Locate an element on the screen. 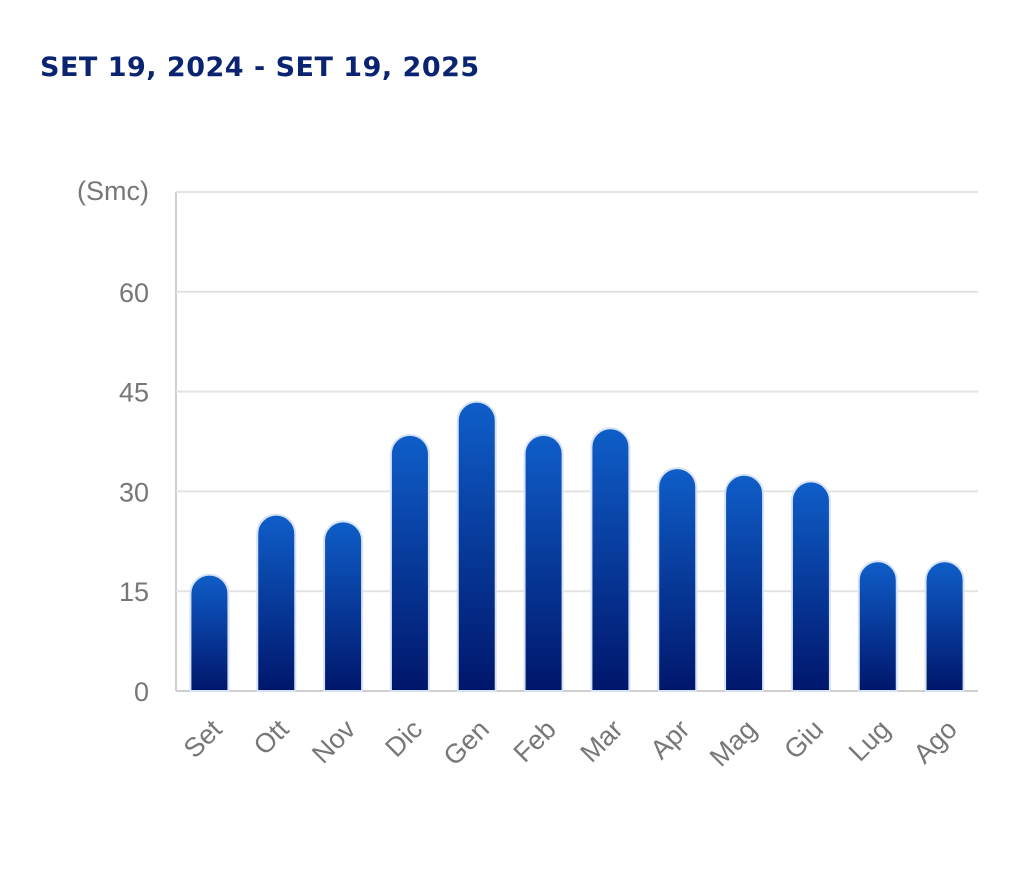  y-tick-label: 60 is located at coordinates (134, 293).